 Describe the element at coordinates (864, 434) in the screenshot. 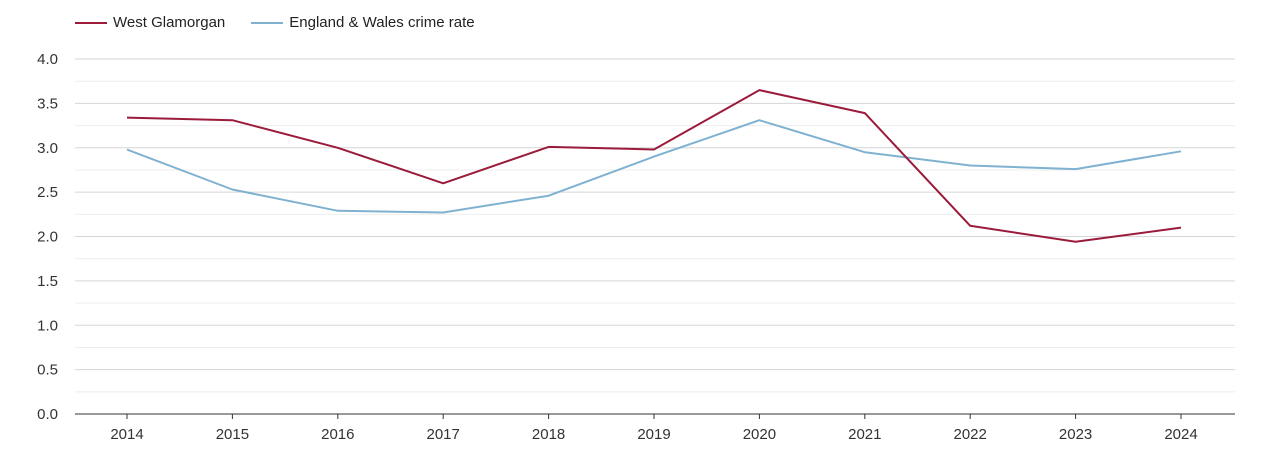

I see `x-tick-label-2021: 2021` at that location.